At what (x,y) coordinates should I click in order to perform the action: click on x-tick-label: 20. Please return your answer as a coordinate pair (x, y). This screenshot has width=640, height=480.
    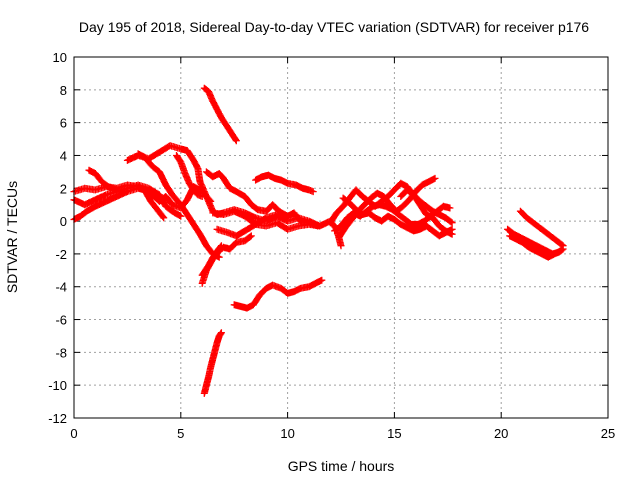
    Looking at the image, I should click on (501, 433).